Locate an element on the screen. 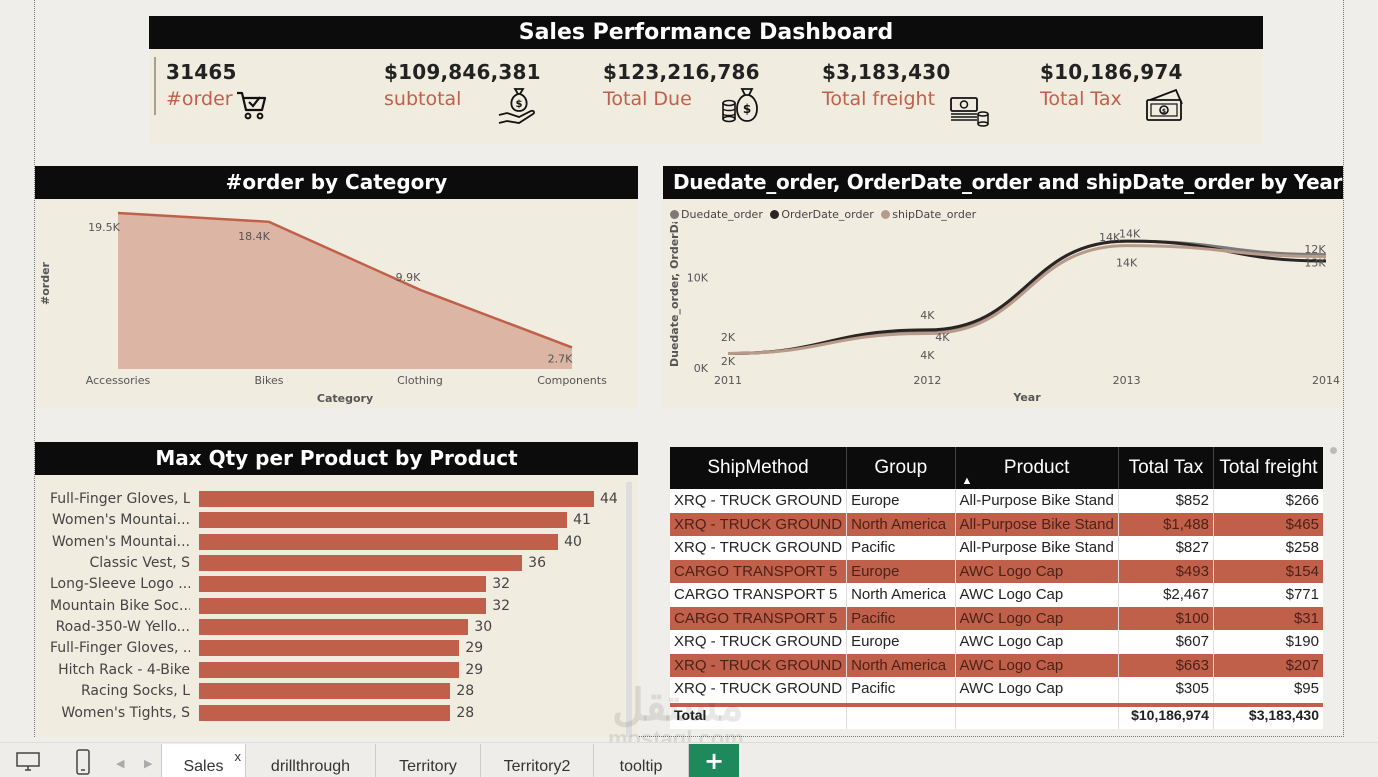 Image resolution: width=1378 pixels, height=777 pixels. data-label: 12K is located at coordinates (1315, 249).